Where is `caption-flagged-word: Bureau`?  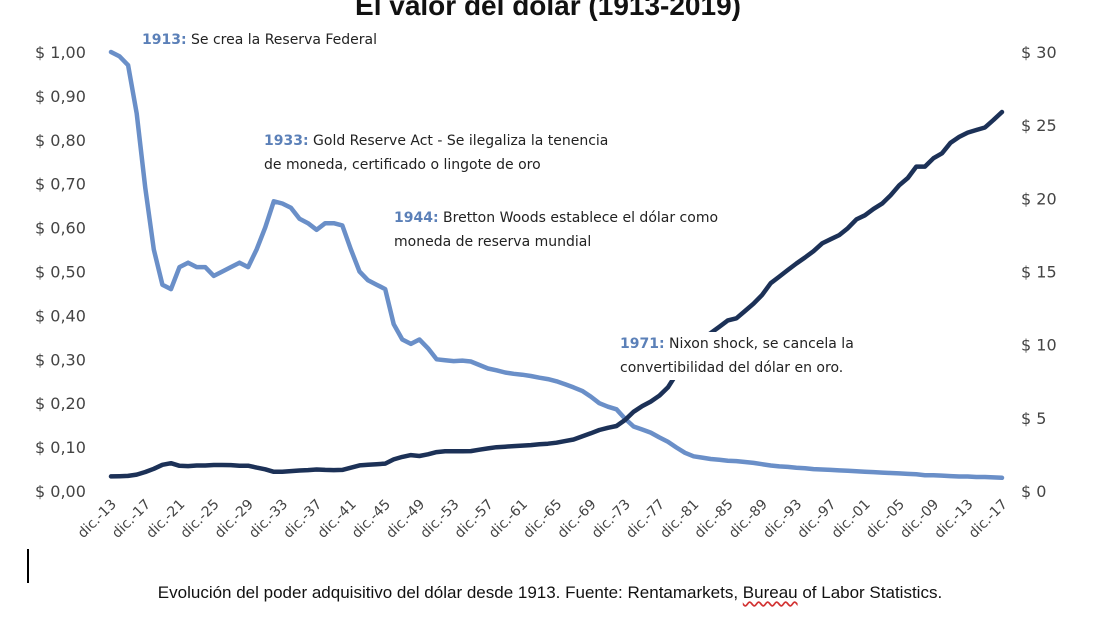 caption-flagged-word: Bureau is located at coordinates (770, 592).